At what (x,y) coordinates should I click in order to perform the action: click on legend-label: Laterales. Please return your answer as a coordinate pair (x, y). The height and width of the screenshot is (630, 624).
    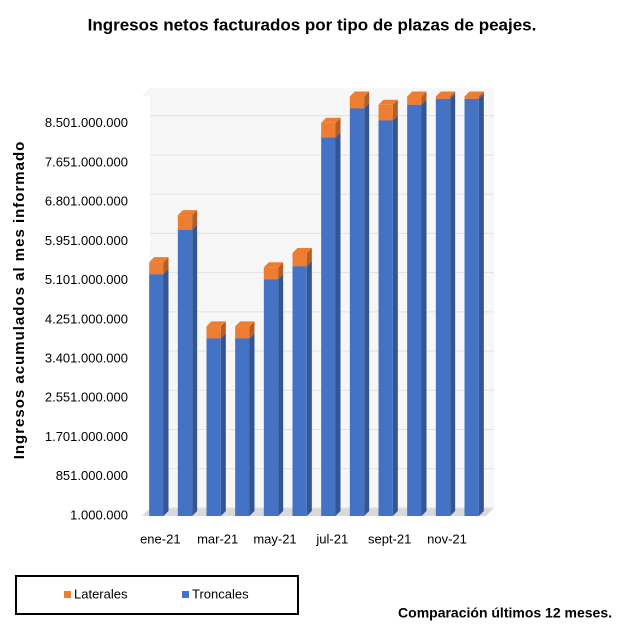
    Looking at the image, I should click on (101, 593).